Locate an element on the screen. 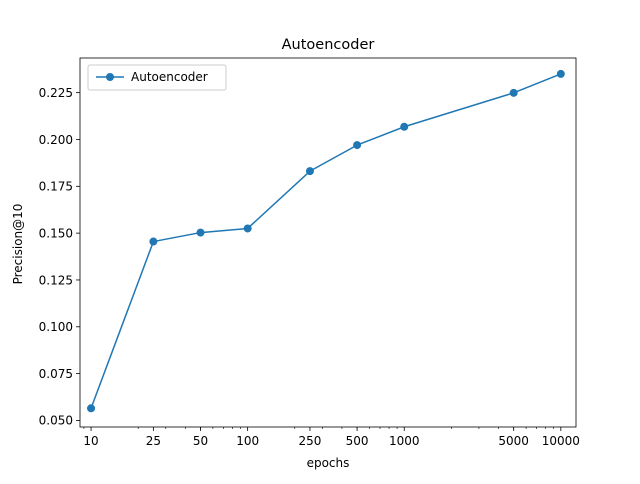 The height and width of the screenshot is (484, 640). chart-title: Autoencoder is located at coordinates (328, 45).